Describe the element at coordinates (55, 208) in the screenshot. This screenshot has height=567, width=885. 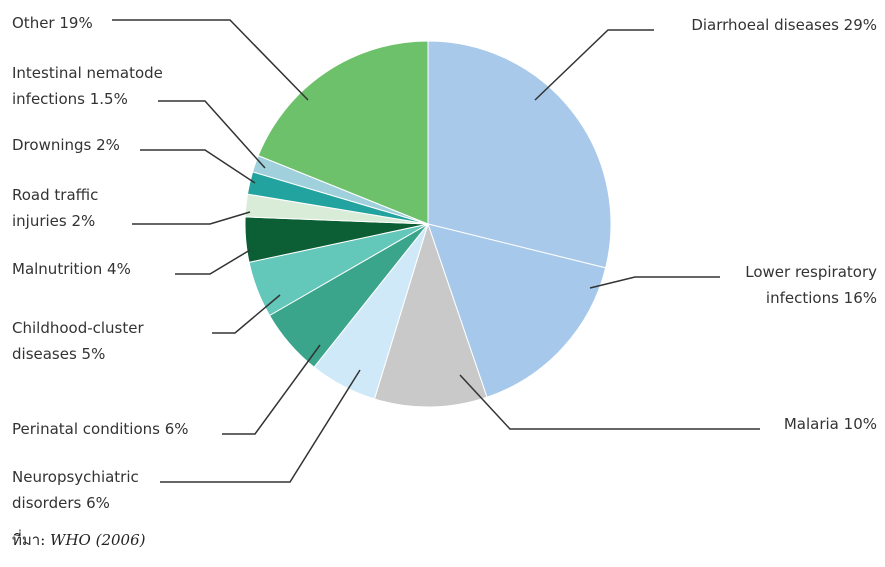
I see `slice-label-8: Road traffic injuries 2%` at that location.